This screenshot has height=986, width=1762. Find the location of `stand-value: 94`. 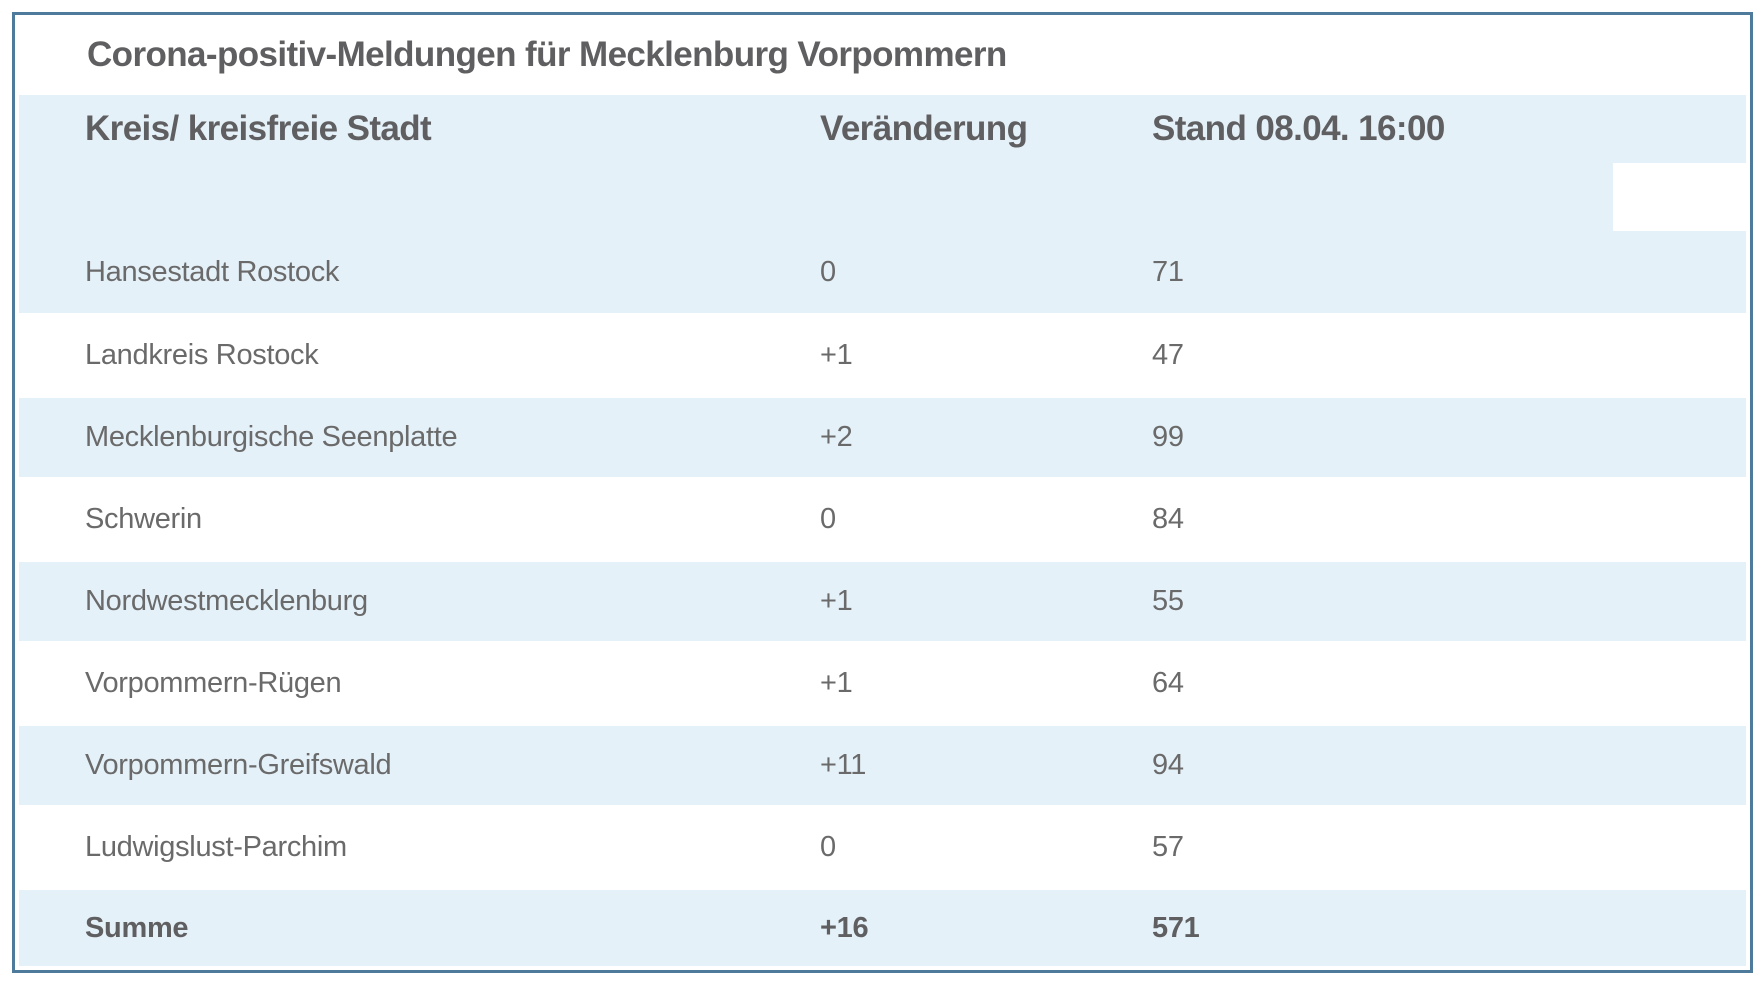

stand-value: 94 is located at coordinates (1168, 765).